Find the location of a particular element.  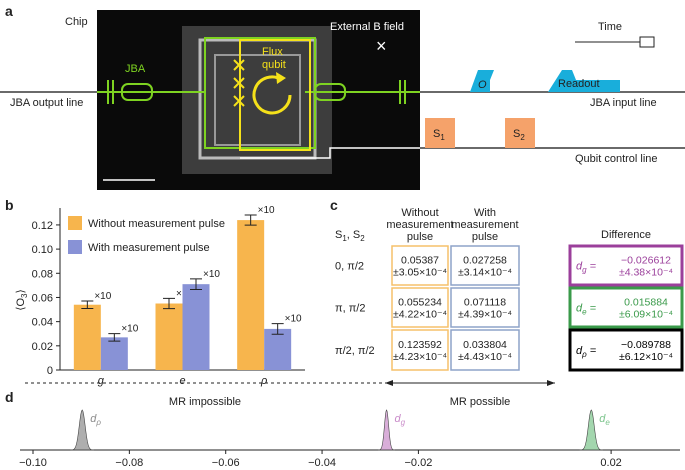

pulse-label: S2 is located at coordinates (519, 135).